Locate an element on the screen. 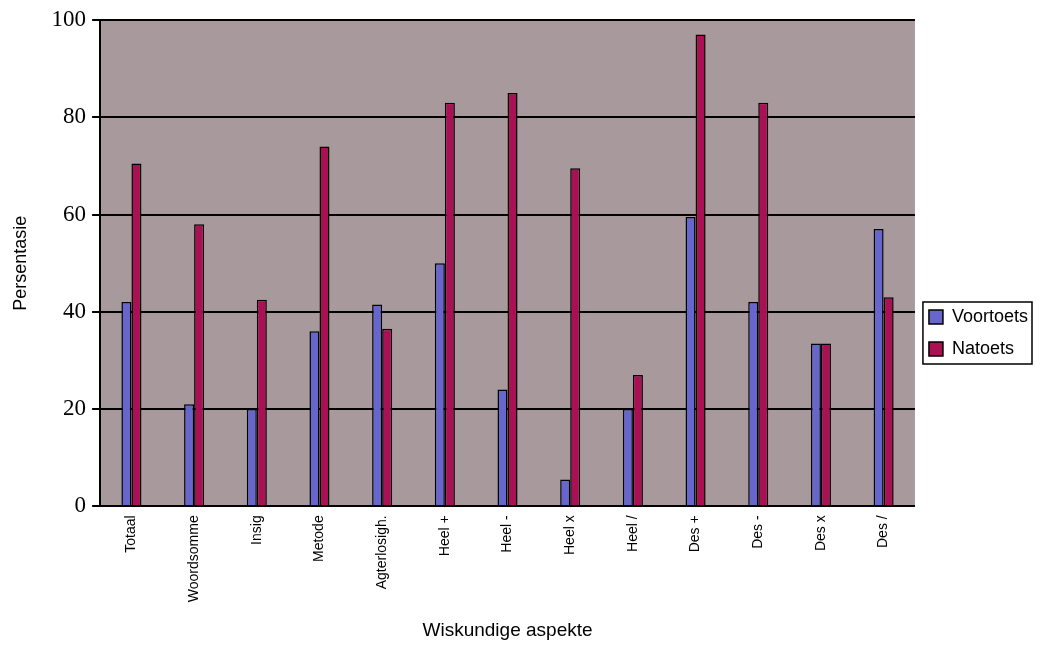 The width and height of the screenshot is (1042, 652). x-tick-label: Heel - is located at coordinates (506, 534).